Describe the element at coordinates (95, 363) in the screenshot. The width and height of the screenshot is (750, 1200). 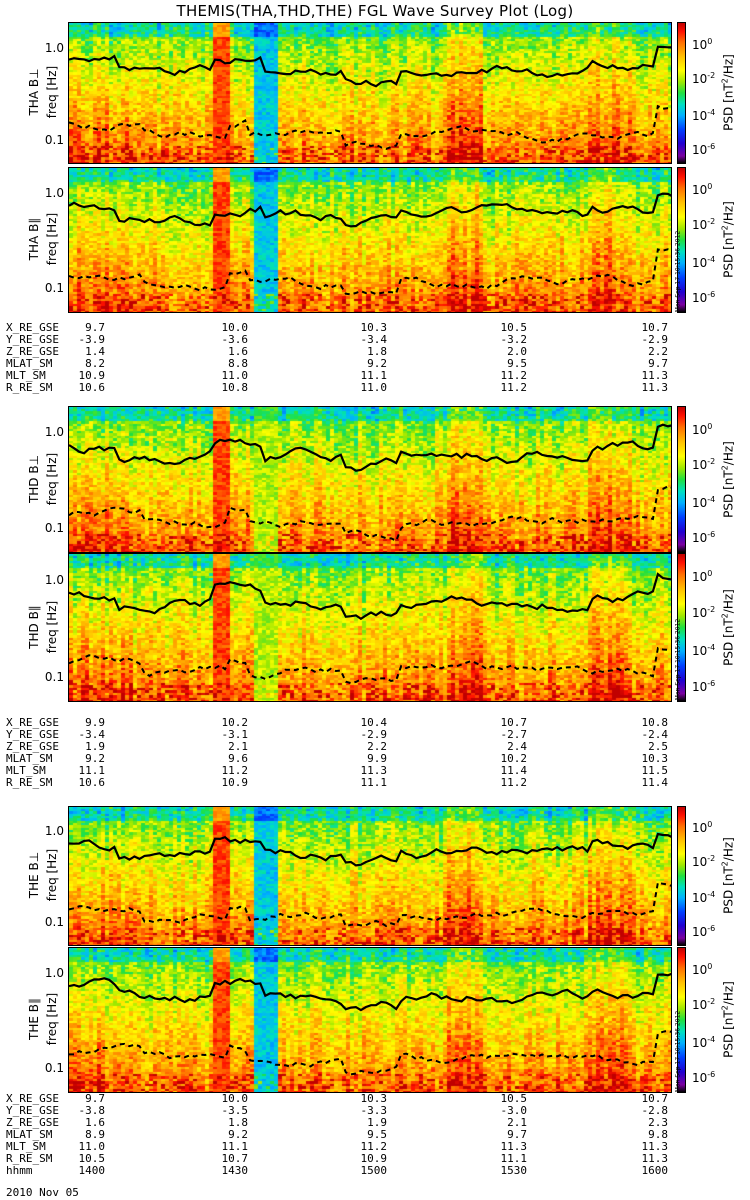
I see `ephemeris-value: 8.2` at that location.